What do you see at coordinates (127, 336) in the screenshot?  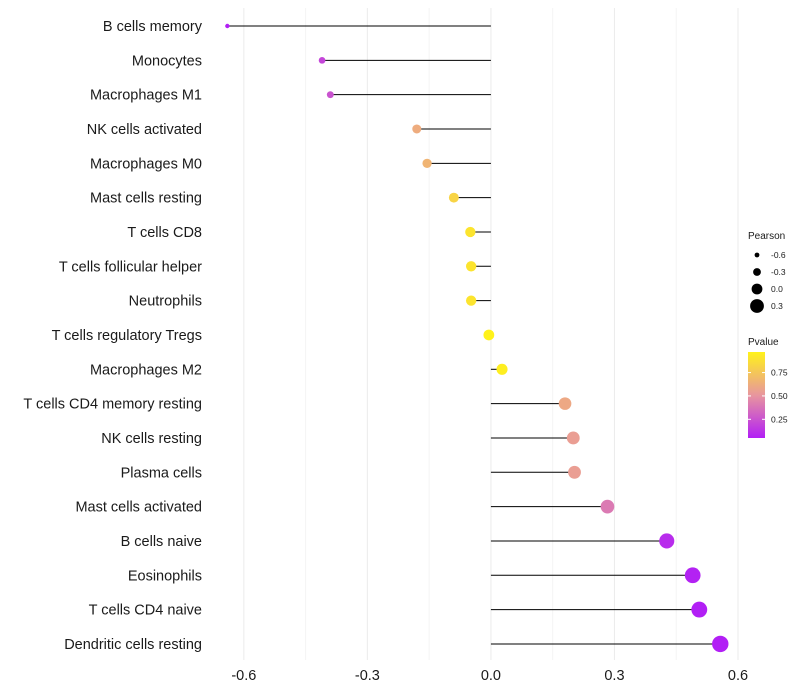 I see `category-label: T cells regulatory Tregs` at bounding box center [127, 336].